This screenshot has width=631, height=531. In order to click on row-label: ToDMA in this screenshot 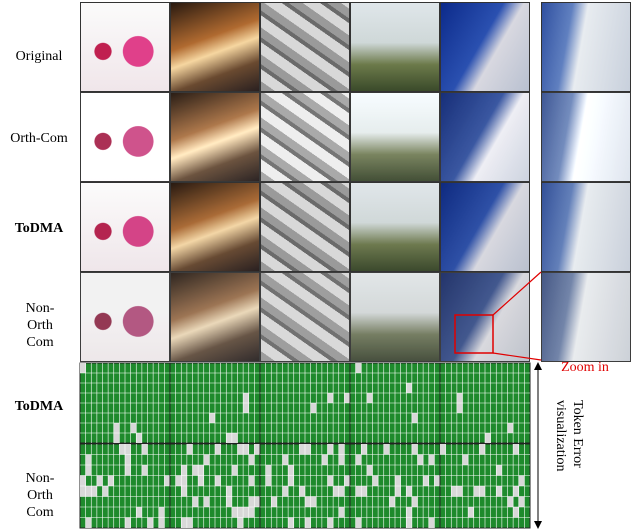, I will do `click(39, 228)`.